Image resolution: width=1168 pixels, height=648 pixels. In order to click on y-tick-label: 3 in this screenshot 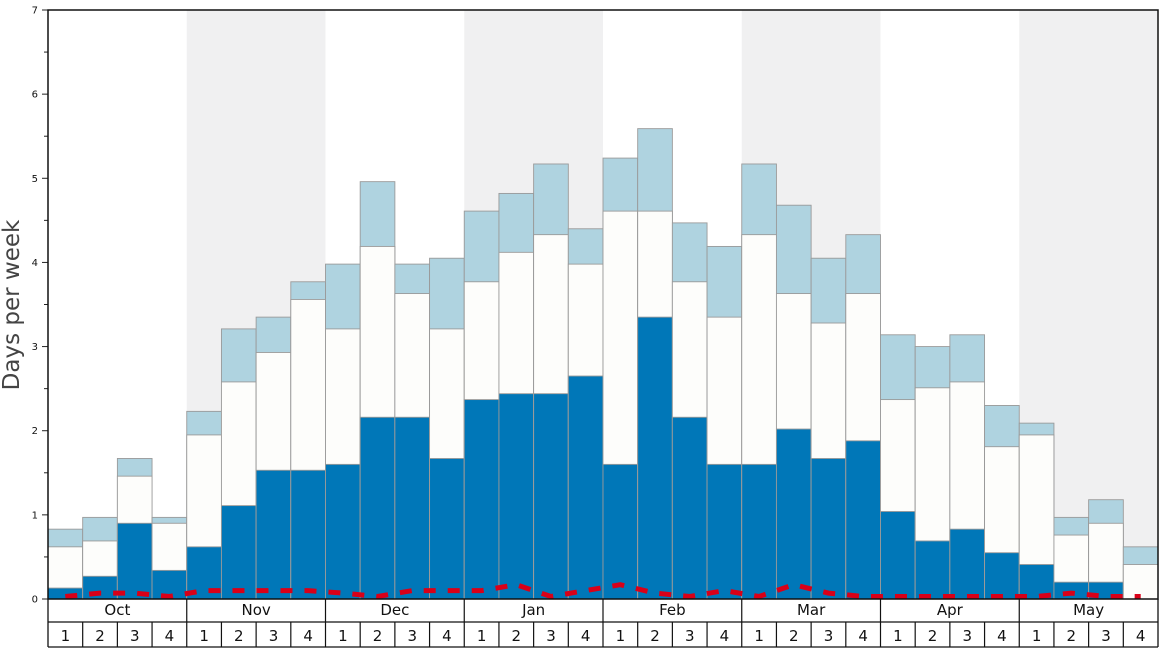, I will do `click(35, 347)`.